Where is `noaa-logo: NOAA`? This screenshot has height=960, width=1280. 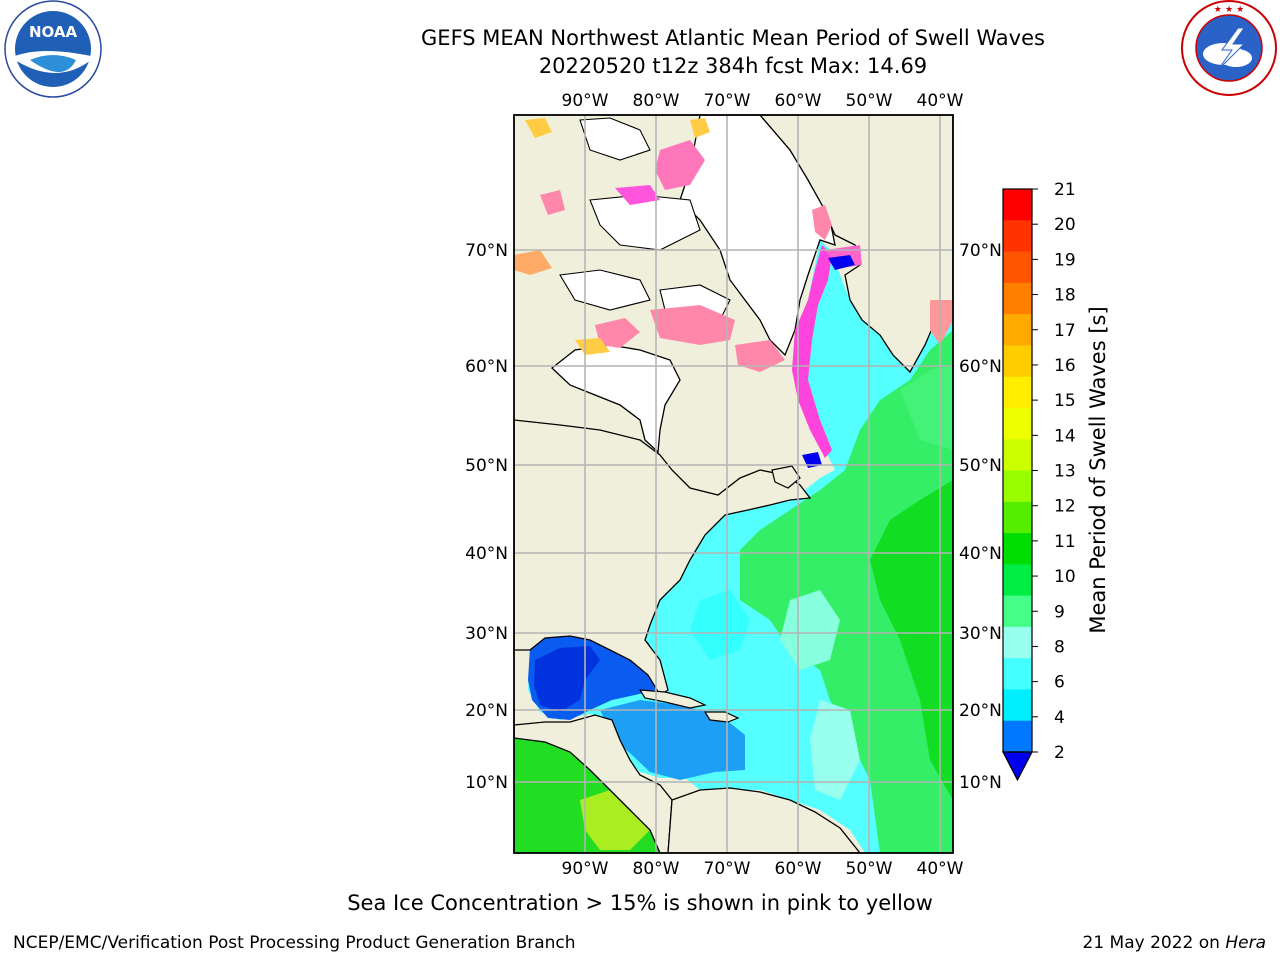
noaa-logo: NOAA is located at coordinates (53, 49).